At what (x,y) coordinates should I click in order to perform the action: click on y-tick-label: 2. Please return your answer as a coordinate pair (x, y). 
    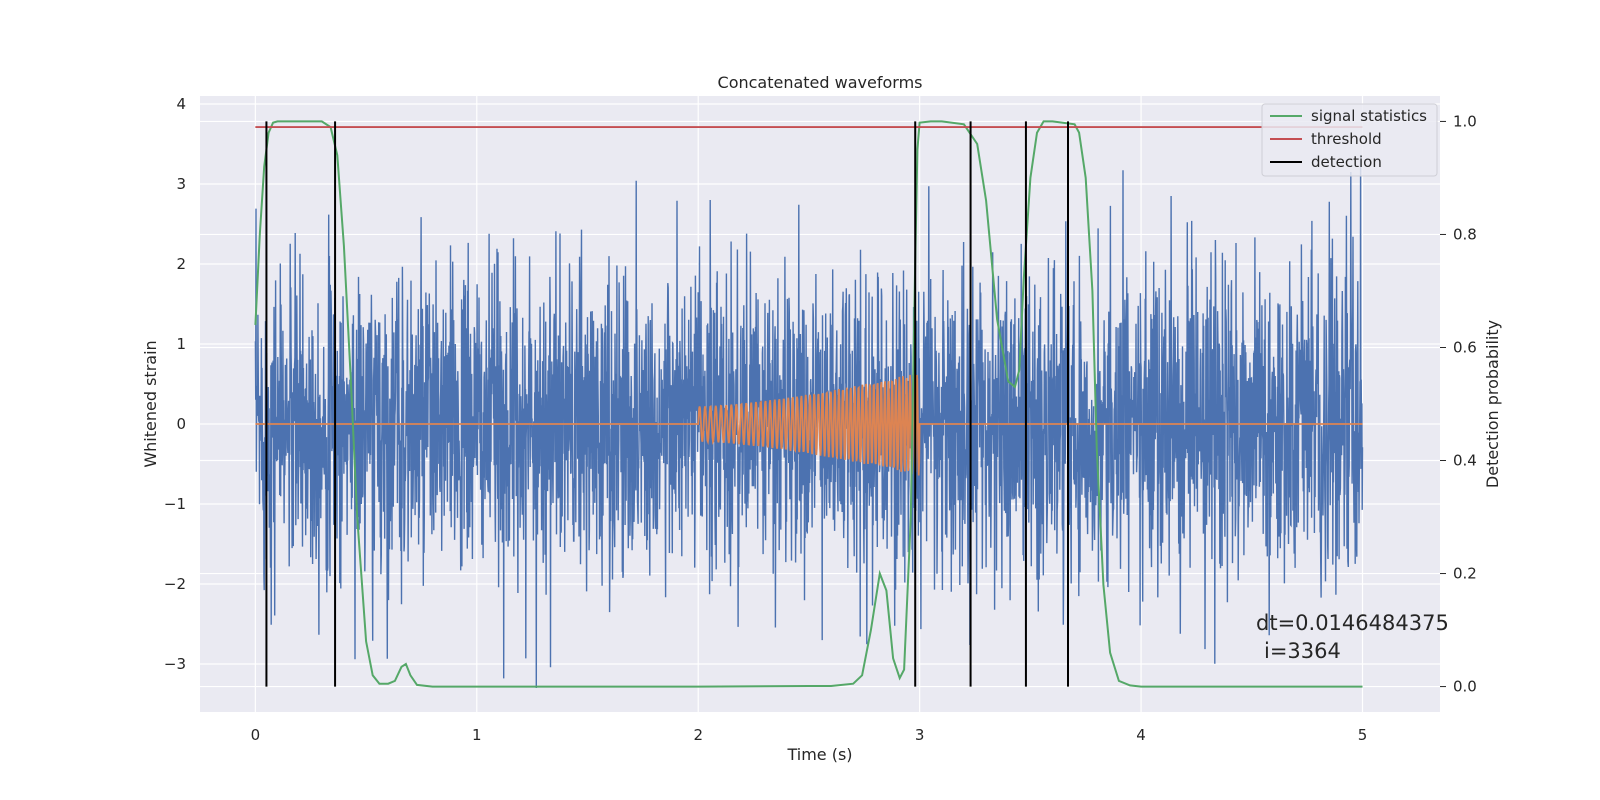
    Looking at the image, I should click on (181, 264).